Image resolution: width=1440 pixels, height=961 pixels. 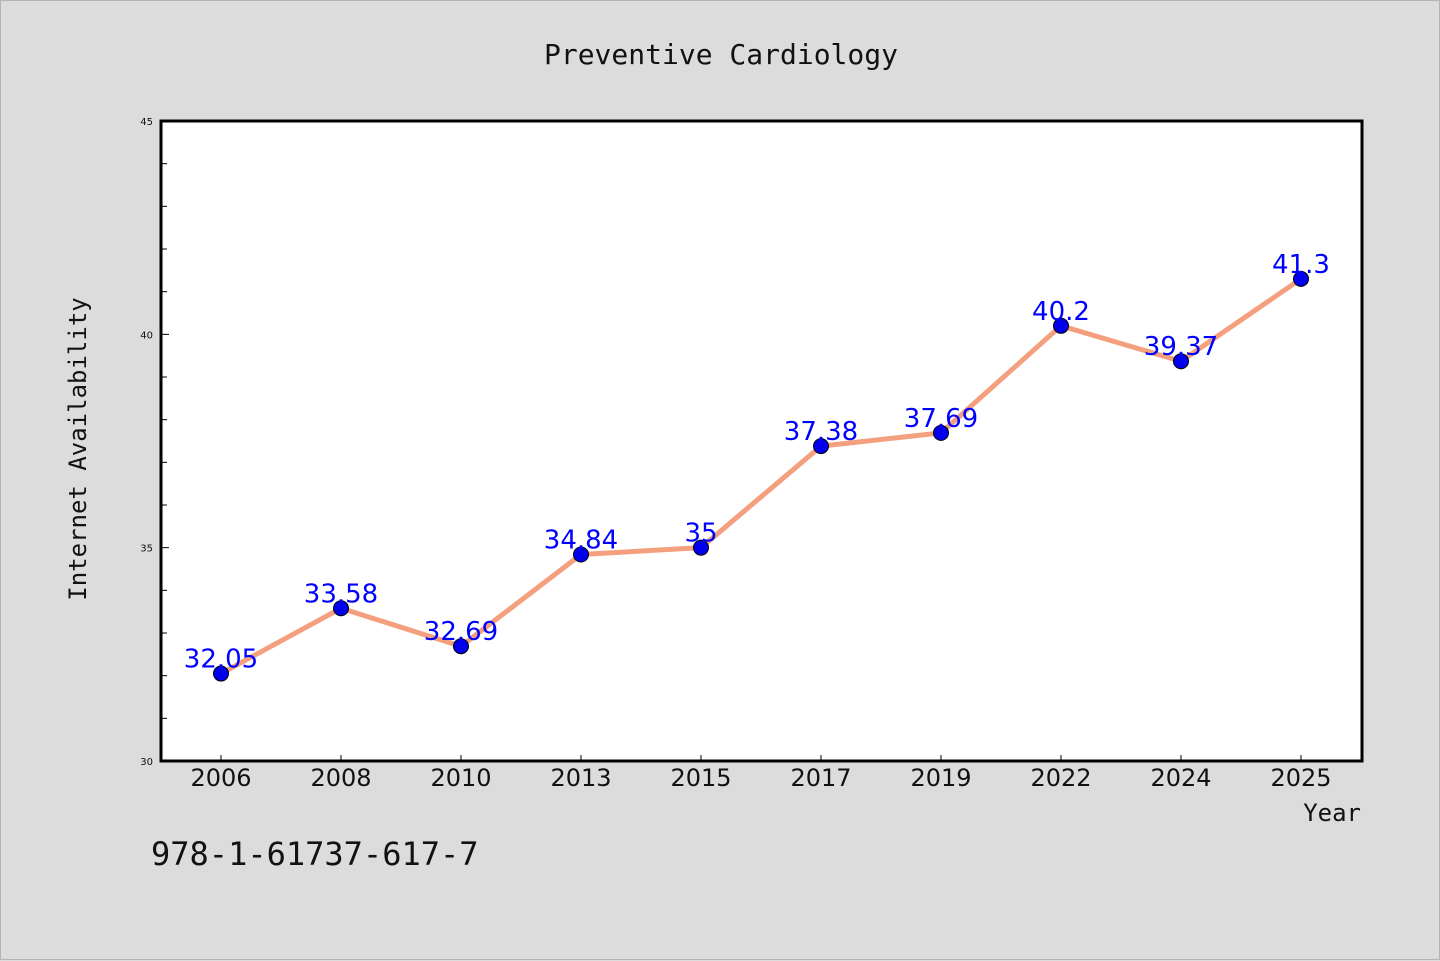 What do you see at coordinates (460, 778) in the screenshot?
I see `x-tick-label: 2010` at bounding box center [460, 778].